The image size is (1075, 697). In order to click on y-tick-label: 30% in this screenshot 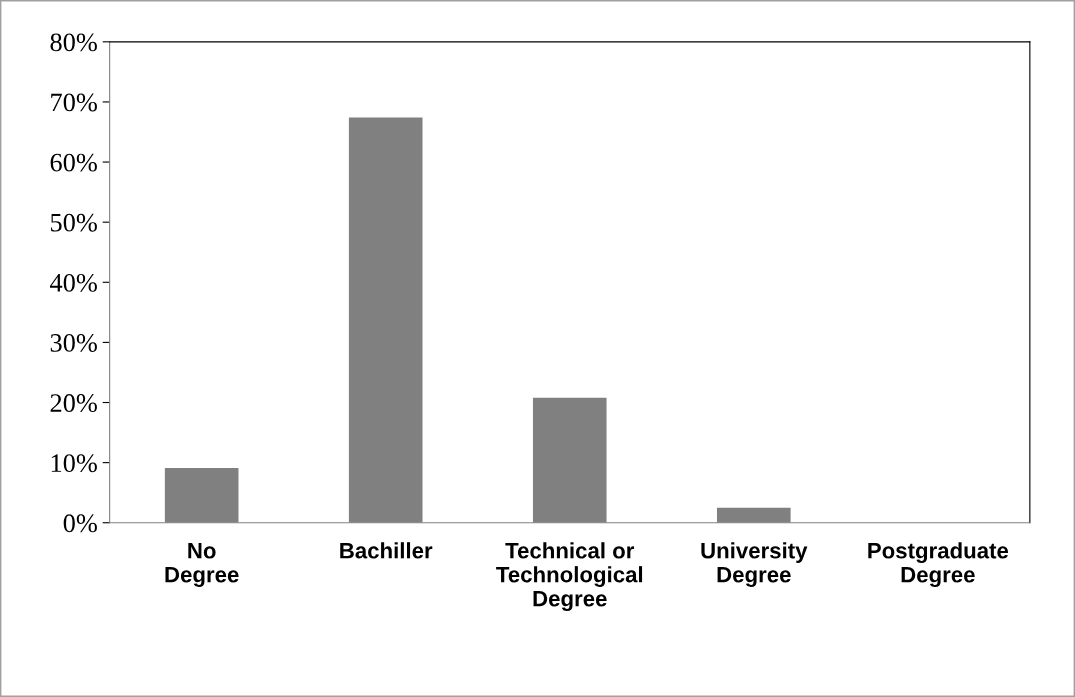, I will do `click(73, 343)`.